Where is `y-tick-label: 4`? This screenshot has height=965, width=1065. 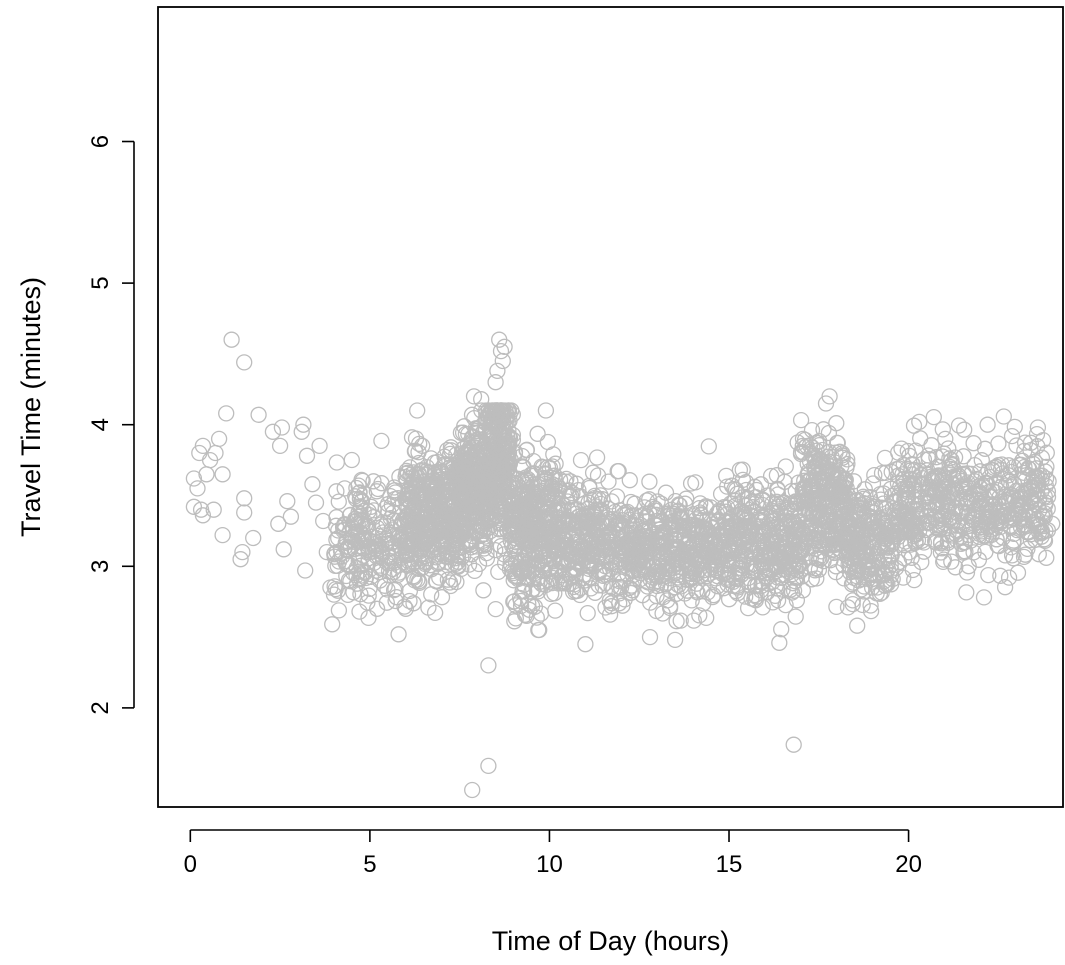
y-tick-label: 4 is located at coordinates (100, 424).